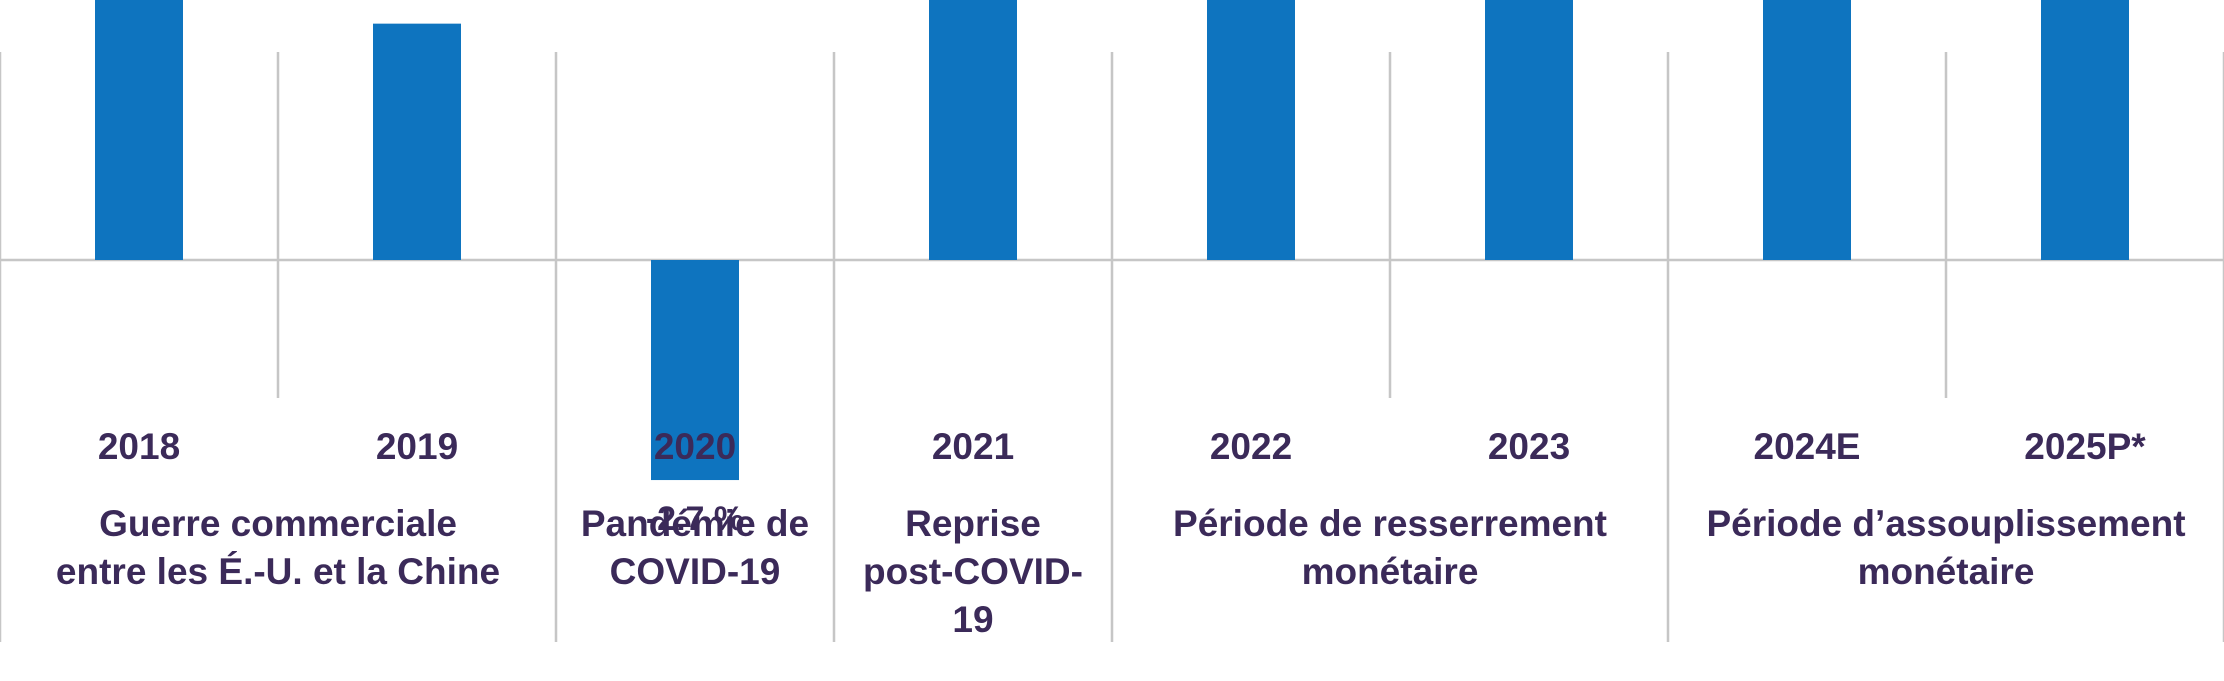 The height and width of the screenshot is (681, 2224). I want to click on bar-2025P*, so click(2085, 130).